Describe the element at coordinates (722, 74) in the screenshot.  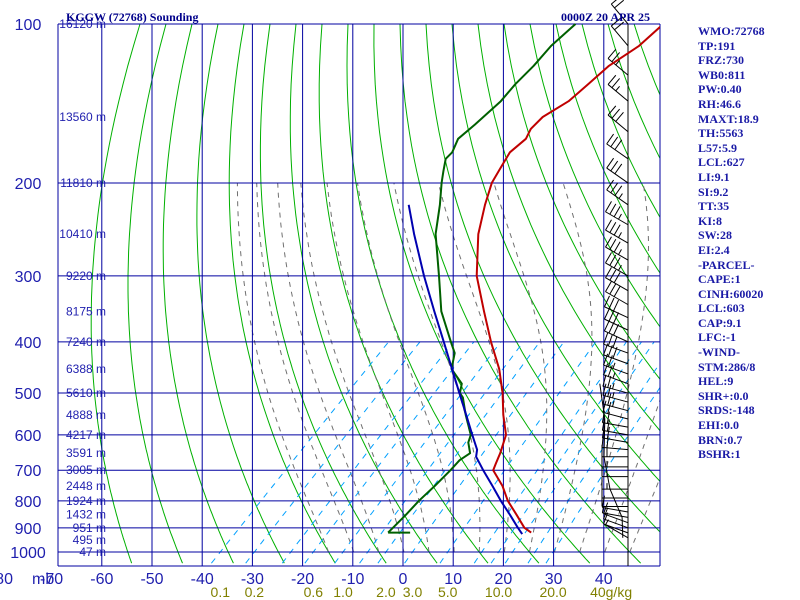
I see `index-item: WB0:811` at that location.